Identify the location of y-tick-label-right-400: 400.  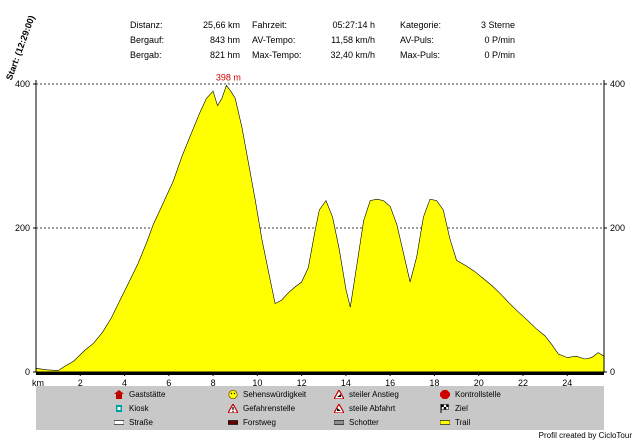
(617, 84).